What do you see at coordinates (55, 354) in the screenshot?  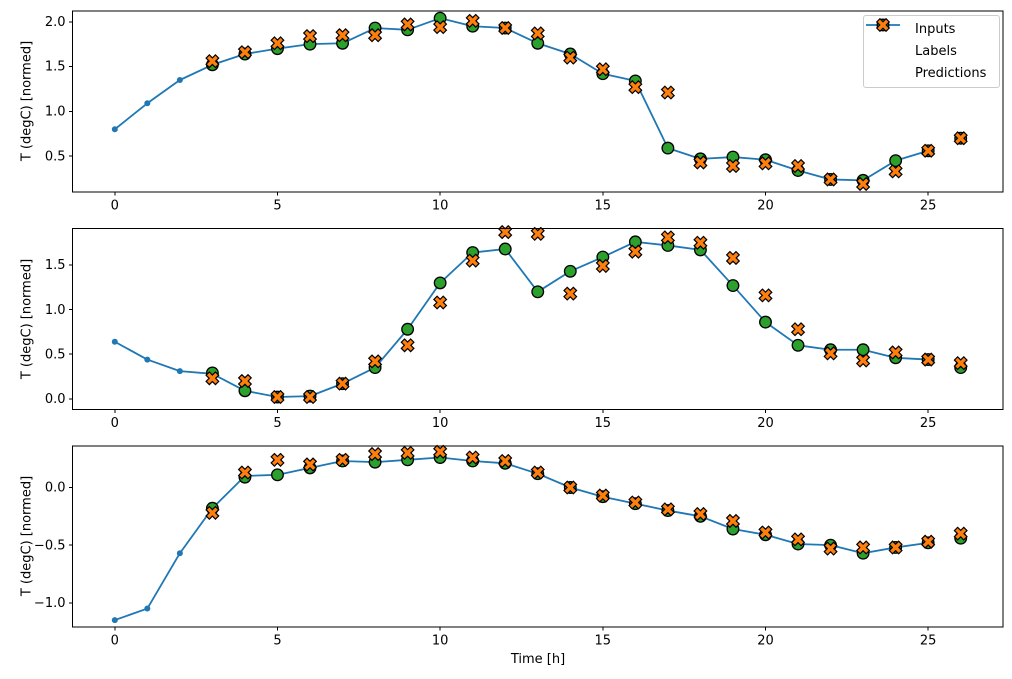 I see `y-tick-label: 0.5` at bounding box center [55, 354].